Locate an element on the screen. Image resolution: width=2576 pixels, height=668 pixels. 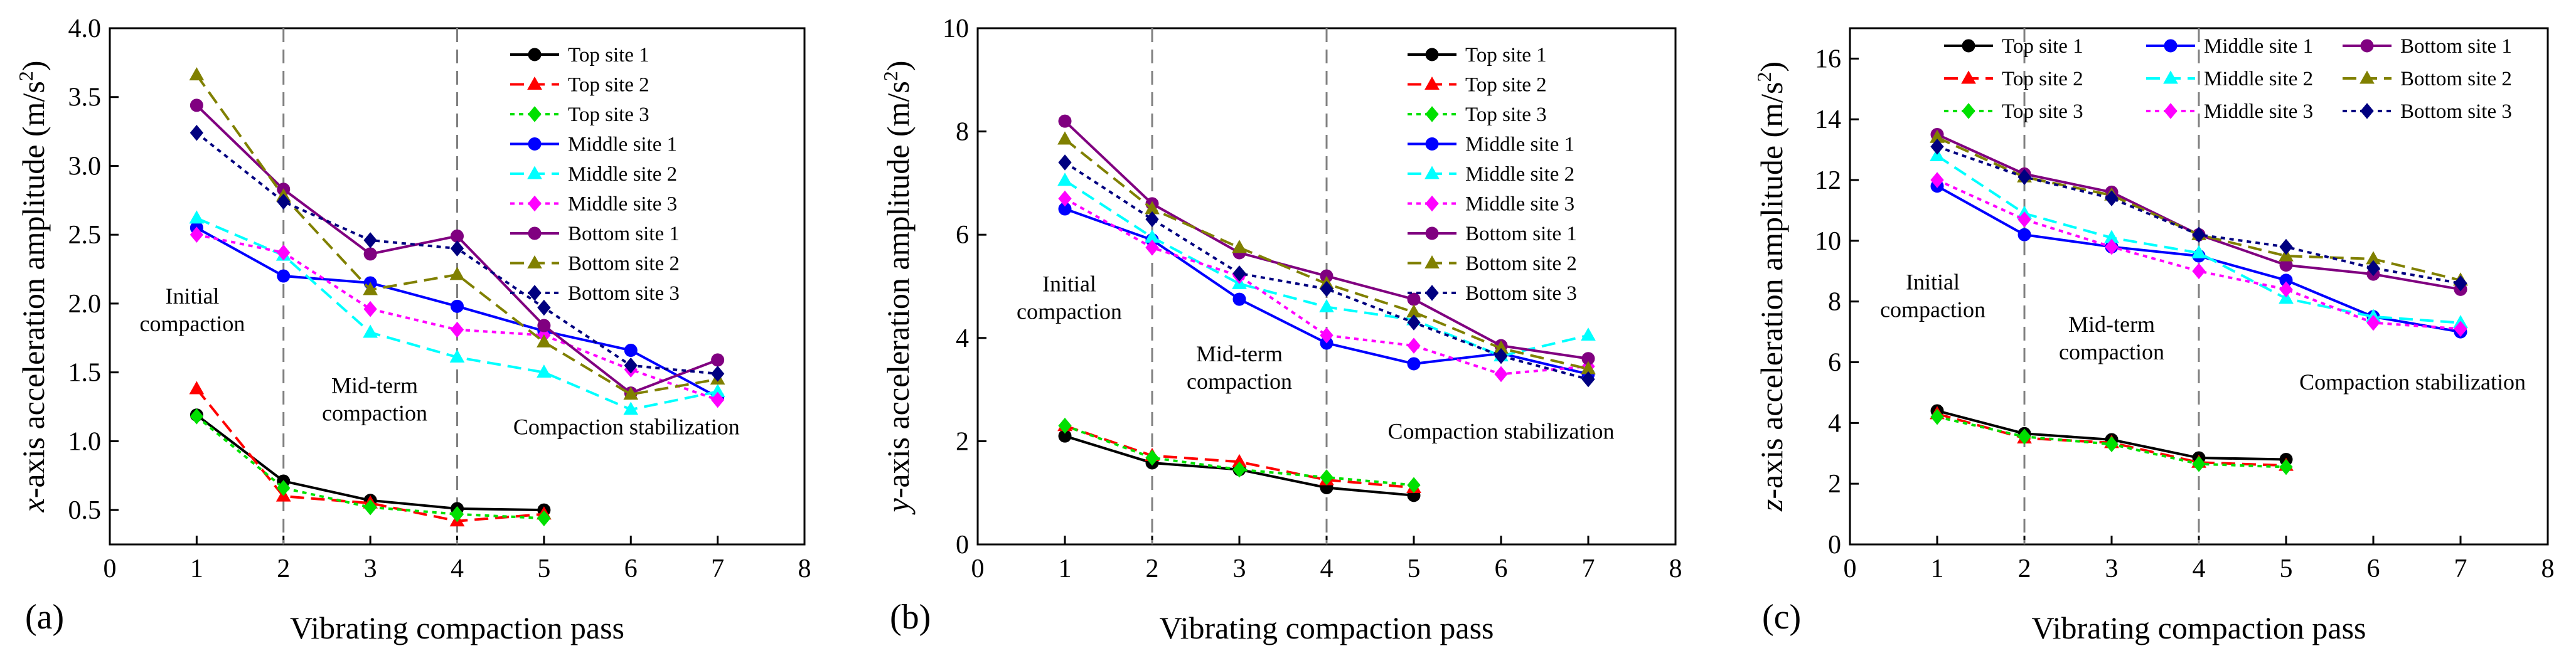
y-tick-label: 2.5 is located at coordinates (85, 236).